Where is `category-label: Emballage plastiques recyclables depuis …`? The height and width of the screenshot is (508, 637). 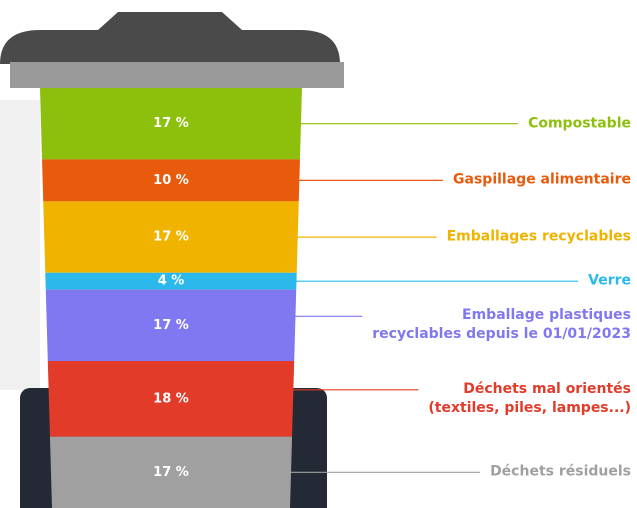 category-label: Emballage plastiques recyclables depuis … is located at coordinates (501, 325).